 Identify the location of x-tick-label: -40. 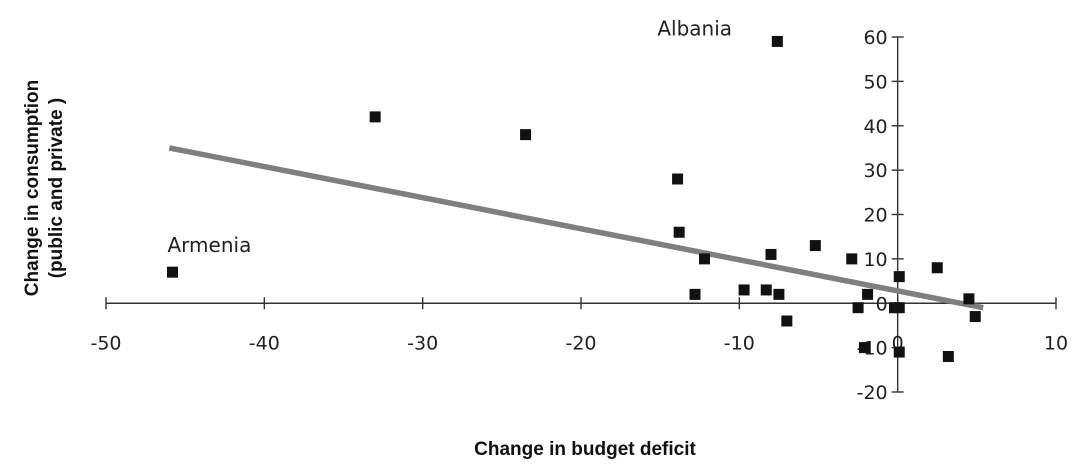
(264, 343).